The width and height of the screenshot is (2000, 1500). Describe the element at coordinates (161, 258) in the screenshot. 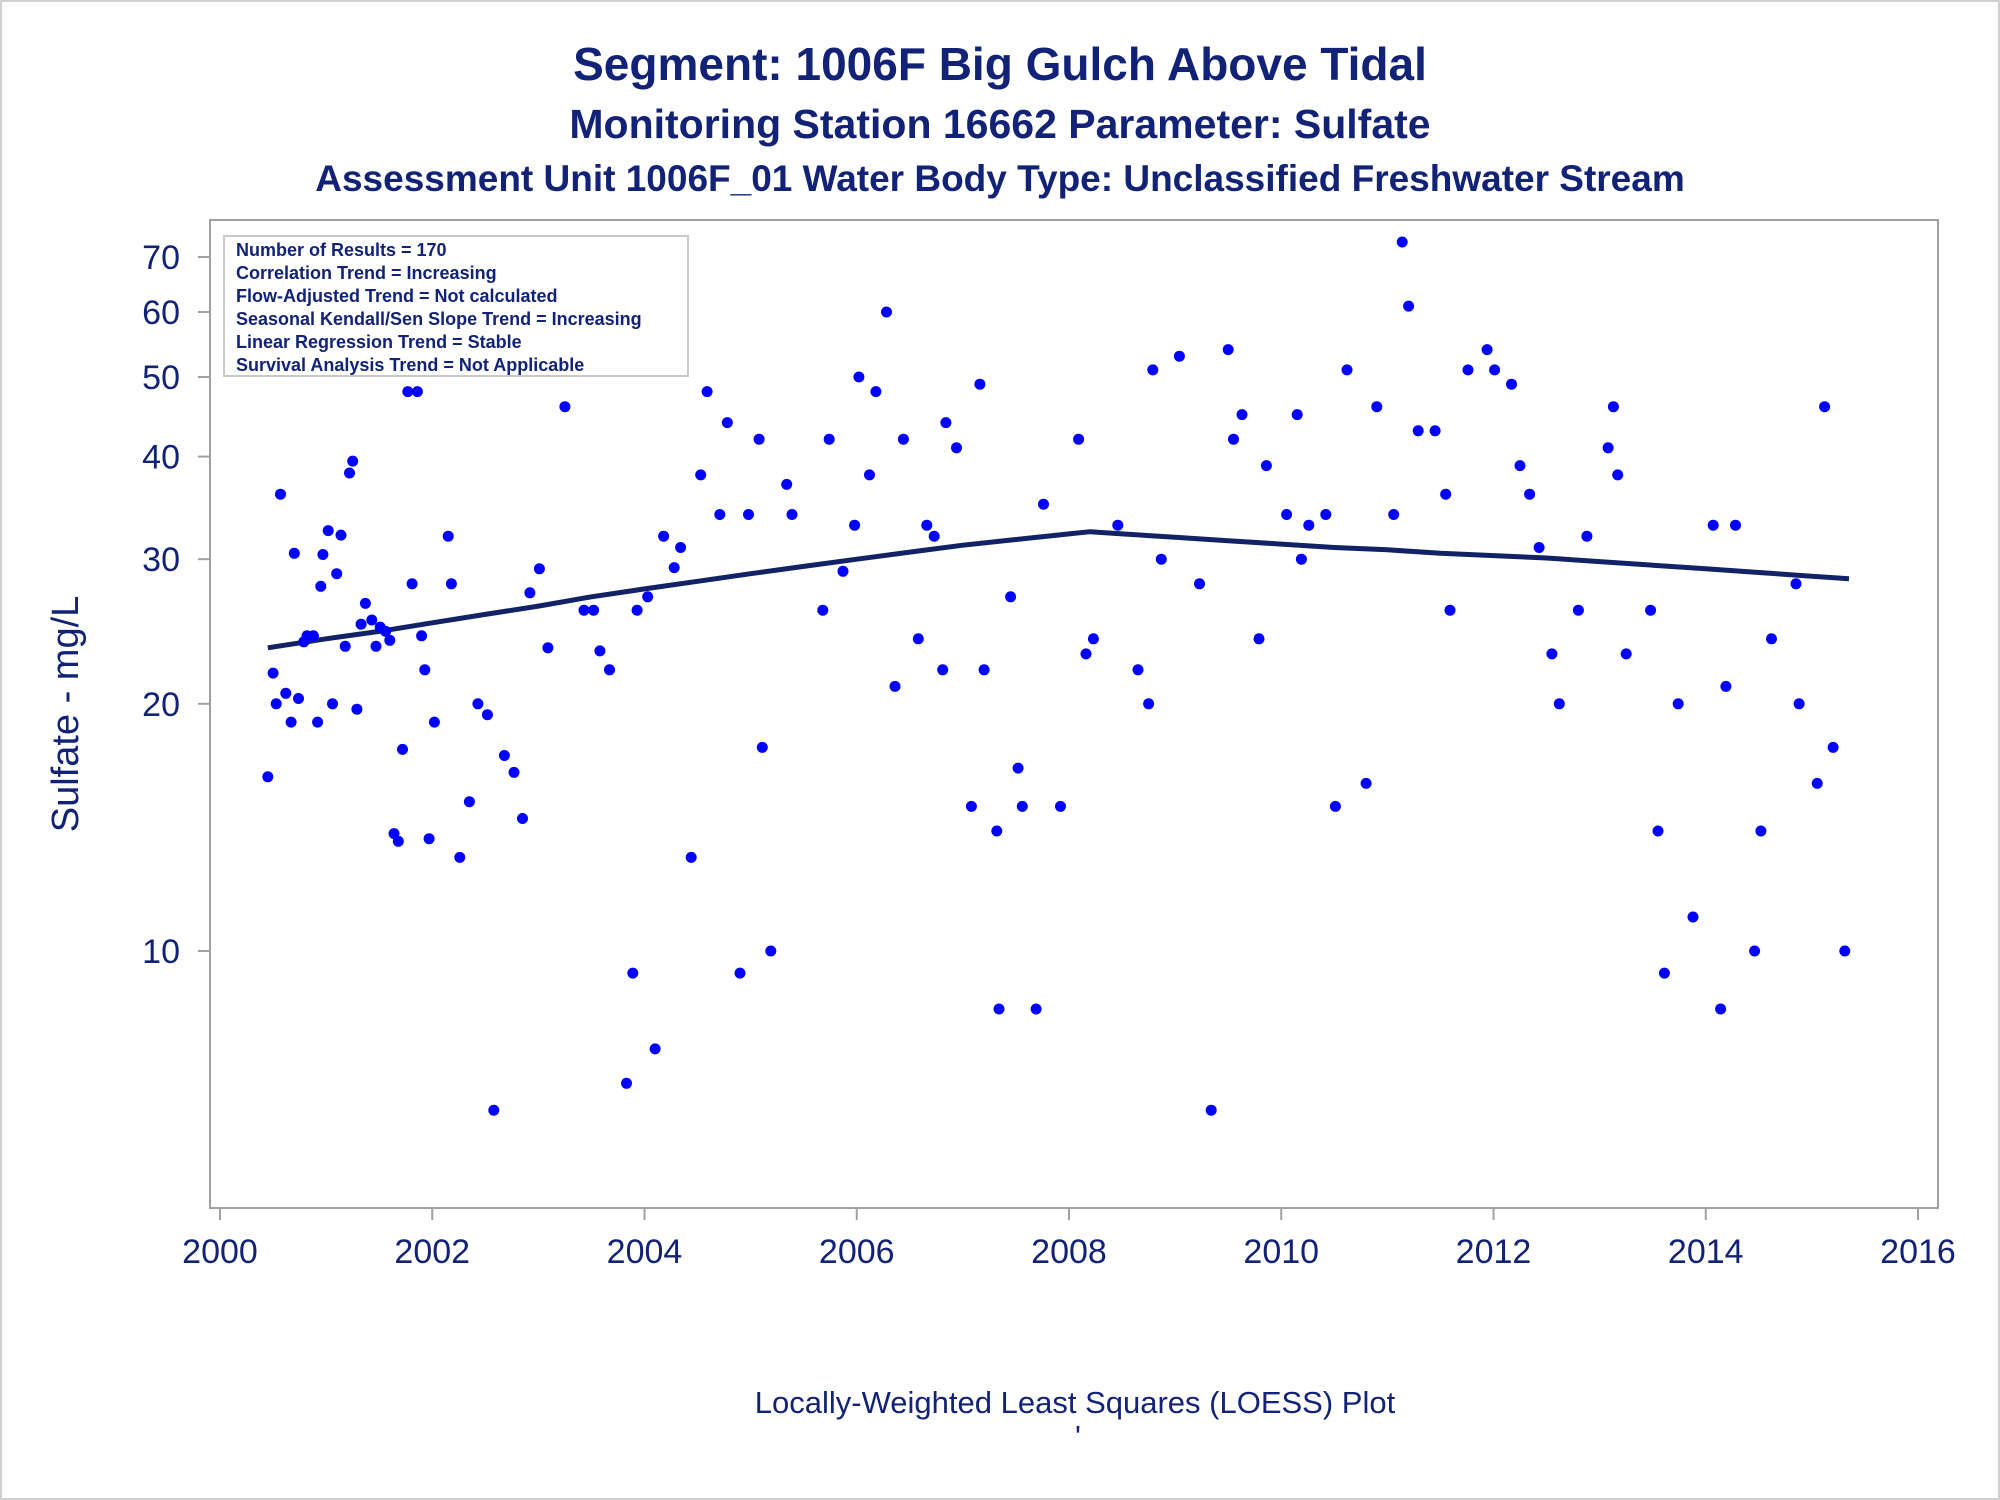

I see `y-tick-label: 70` at that location.